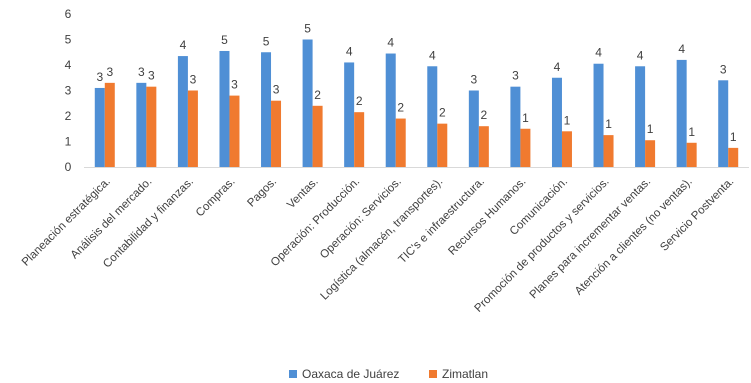 This screenshot has width=751, height=383. What do you see at coordinates (68, 40) in the screenshot?
I see `y-tick-label: 5` at bounding box center [68, 40].